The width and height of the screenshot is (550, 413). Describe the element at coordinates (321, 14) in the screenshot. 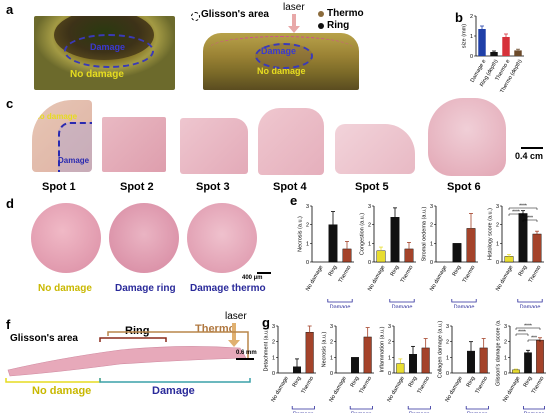

I see `thermo-legend-dot` at that location.